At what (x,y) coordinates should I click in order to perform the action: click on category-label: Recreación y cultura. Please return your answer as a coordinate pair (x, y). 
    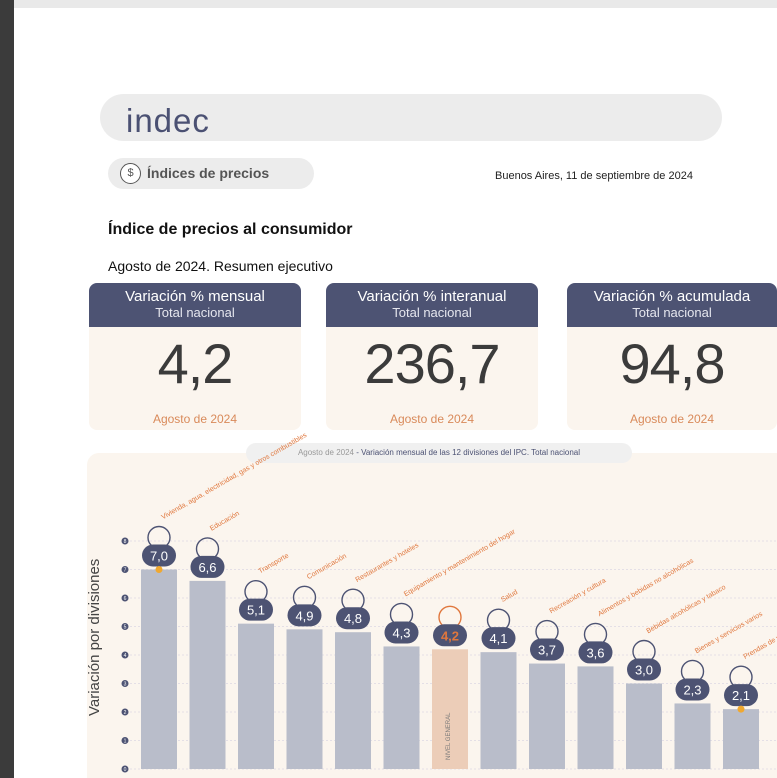
    Looking at the image, I should click on (578, 596).